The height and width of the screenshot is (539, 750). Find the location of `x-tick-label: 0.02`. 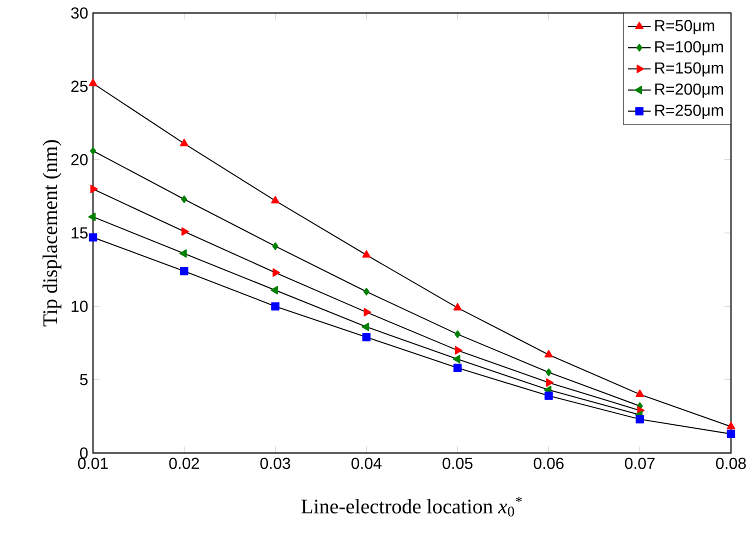

x-tick-label: 0.02 is located at coordinates (184, 464).